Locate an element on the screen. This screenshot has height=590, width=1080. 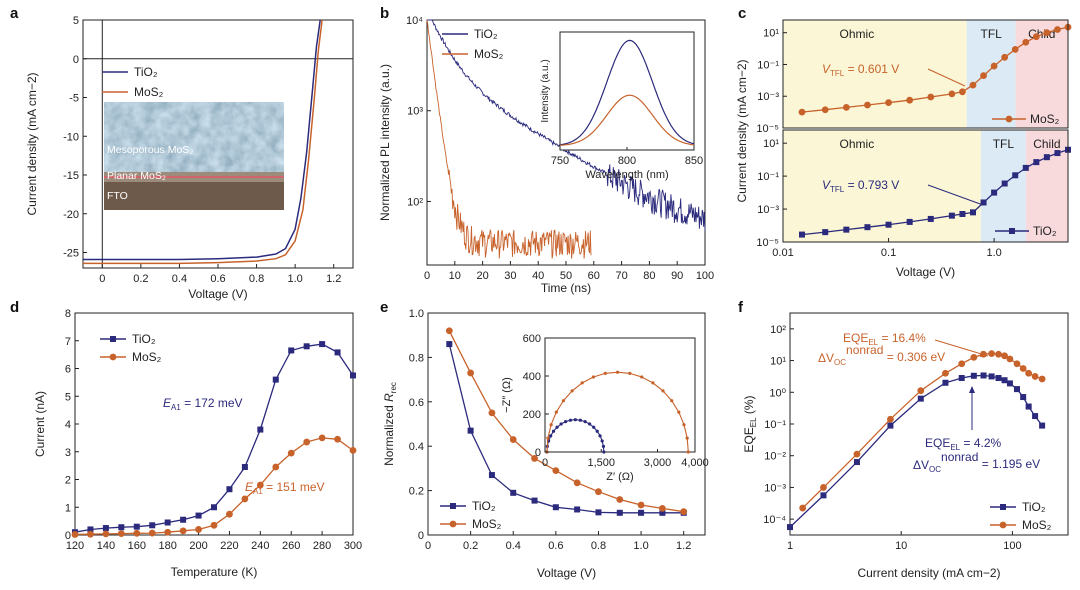
inset-x-label: Wavelength (nm) is located at coordinates (626, 175).